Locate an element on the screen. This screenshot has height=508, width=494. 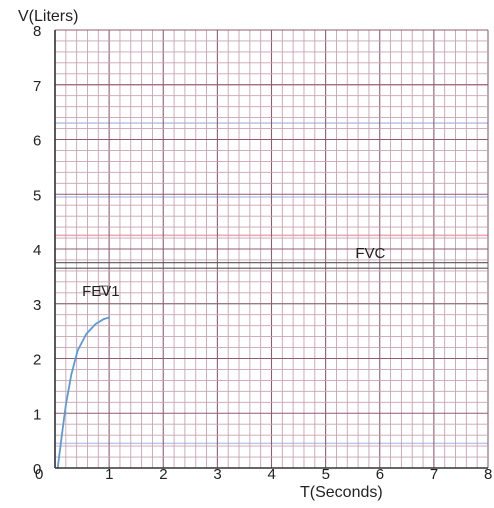
y-tick-label: 2 is located at coordinates (37, 360).